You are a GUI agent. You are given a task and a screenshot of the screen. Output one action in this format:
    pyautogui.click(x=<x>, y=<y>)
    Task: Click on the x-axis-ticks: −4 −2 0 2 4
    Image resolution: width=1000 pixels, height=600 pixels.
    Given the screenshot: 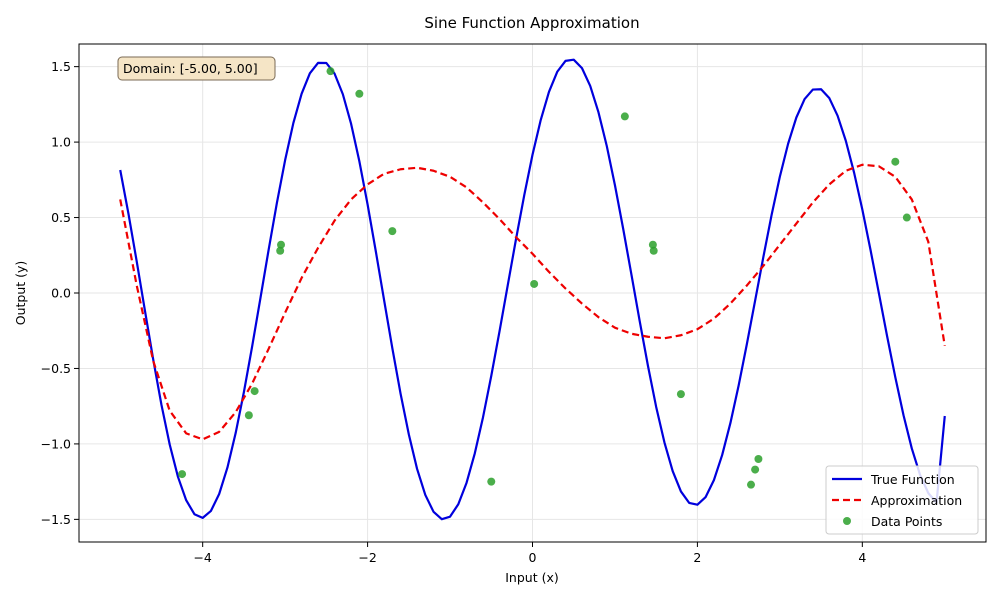 What is the action you would take?
    pyautogui.click(x=529, y=553)
    